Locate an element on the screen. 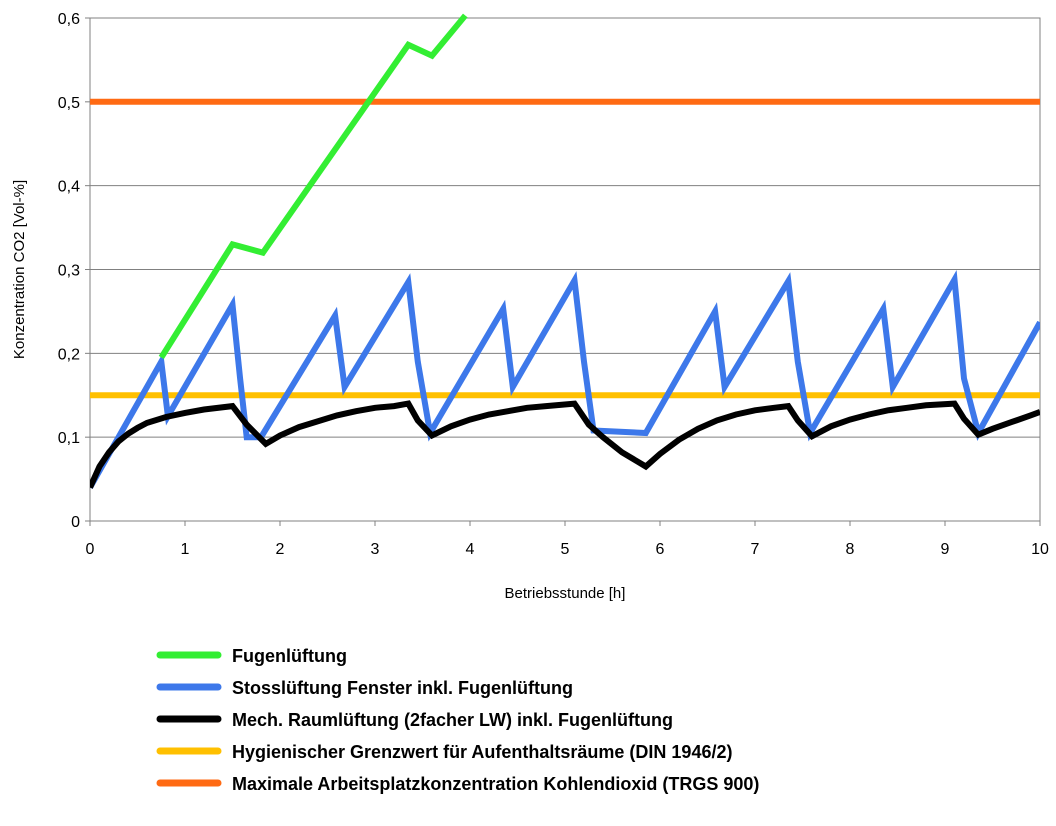 This screenshot has width=1056, height=826. legend-item: Stosslüftung Fenster inkl. Fugenlüftung is located at coordinates (364, 688).